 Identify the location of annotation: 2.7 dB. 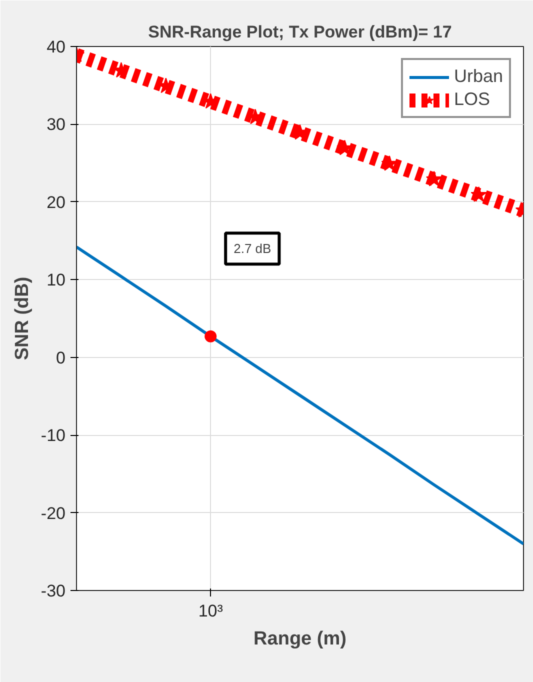
(253, 248).